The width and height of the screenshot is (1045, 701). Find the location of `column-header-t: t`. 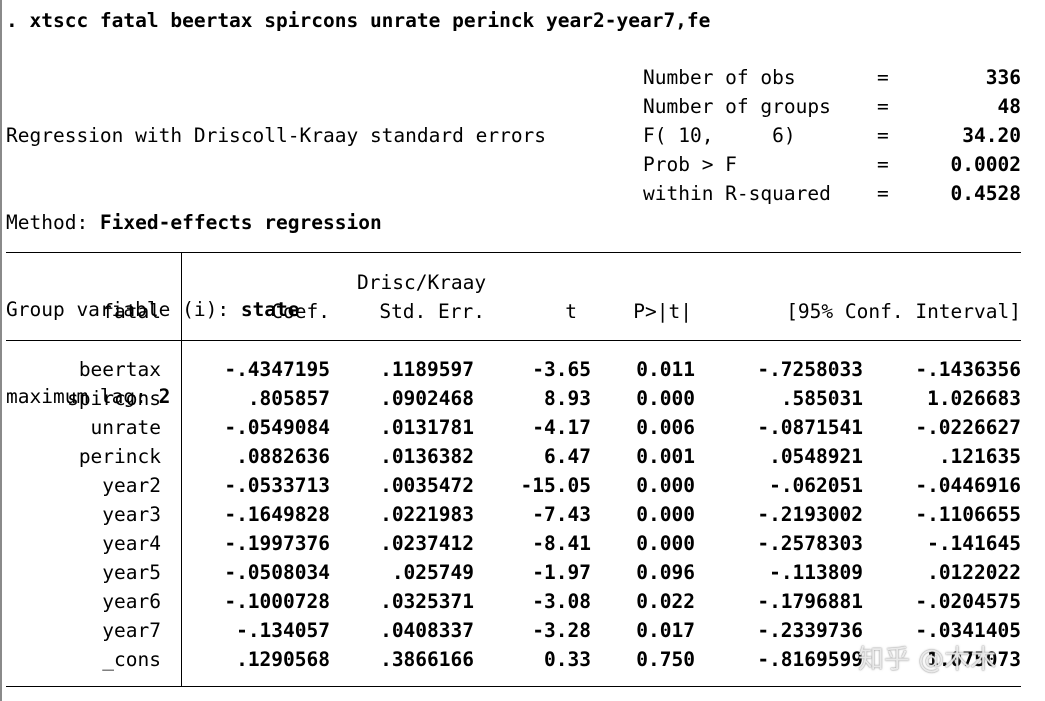

column-header-t: t is located at coordinates (571, 311).